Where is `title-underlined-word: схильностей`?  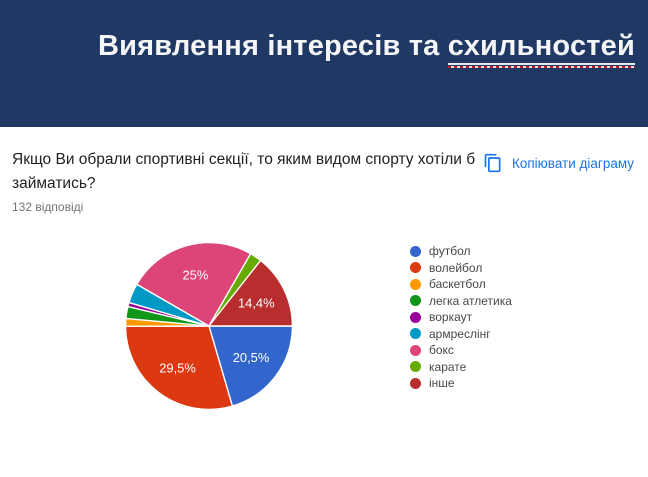 title-underlined-word: схильностей is located at coordinates (541, 47).